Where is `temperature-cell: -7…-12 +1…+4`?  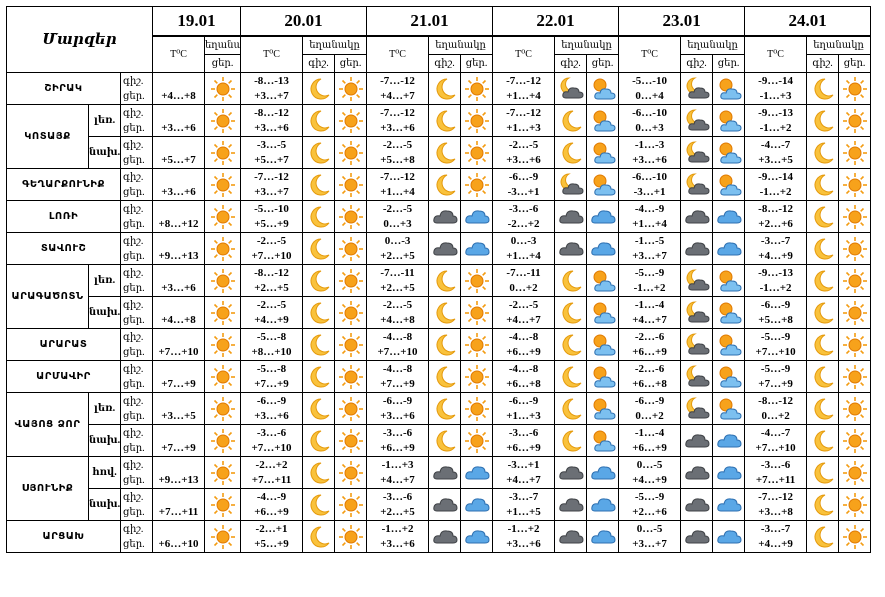
temperature-cell: -7…-12 +1…+4 is located at coordinates (398, 184).